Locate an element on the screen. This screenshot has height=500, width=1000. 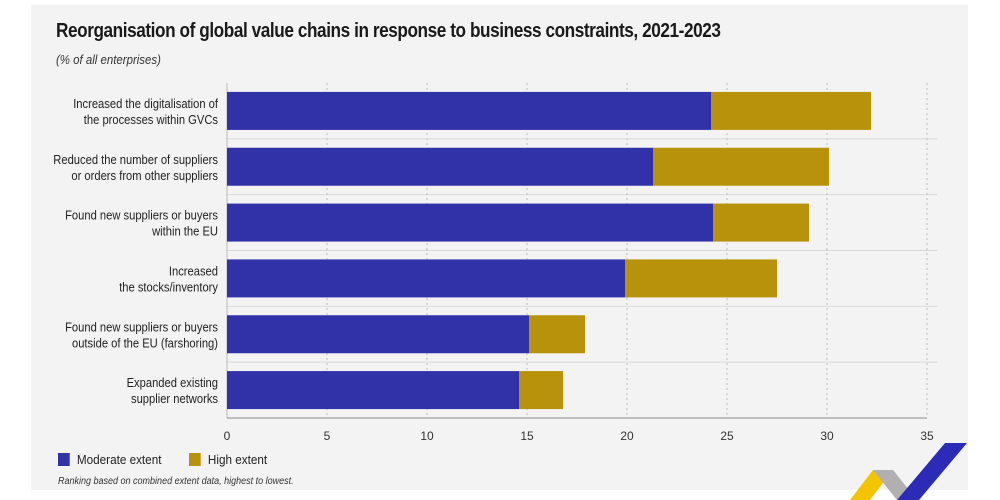
x-tick-label: 15 is located at coordinates (527, 436).